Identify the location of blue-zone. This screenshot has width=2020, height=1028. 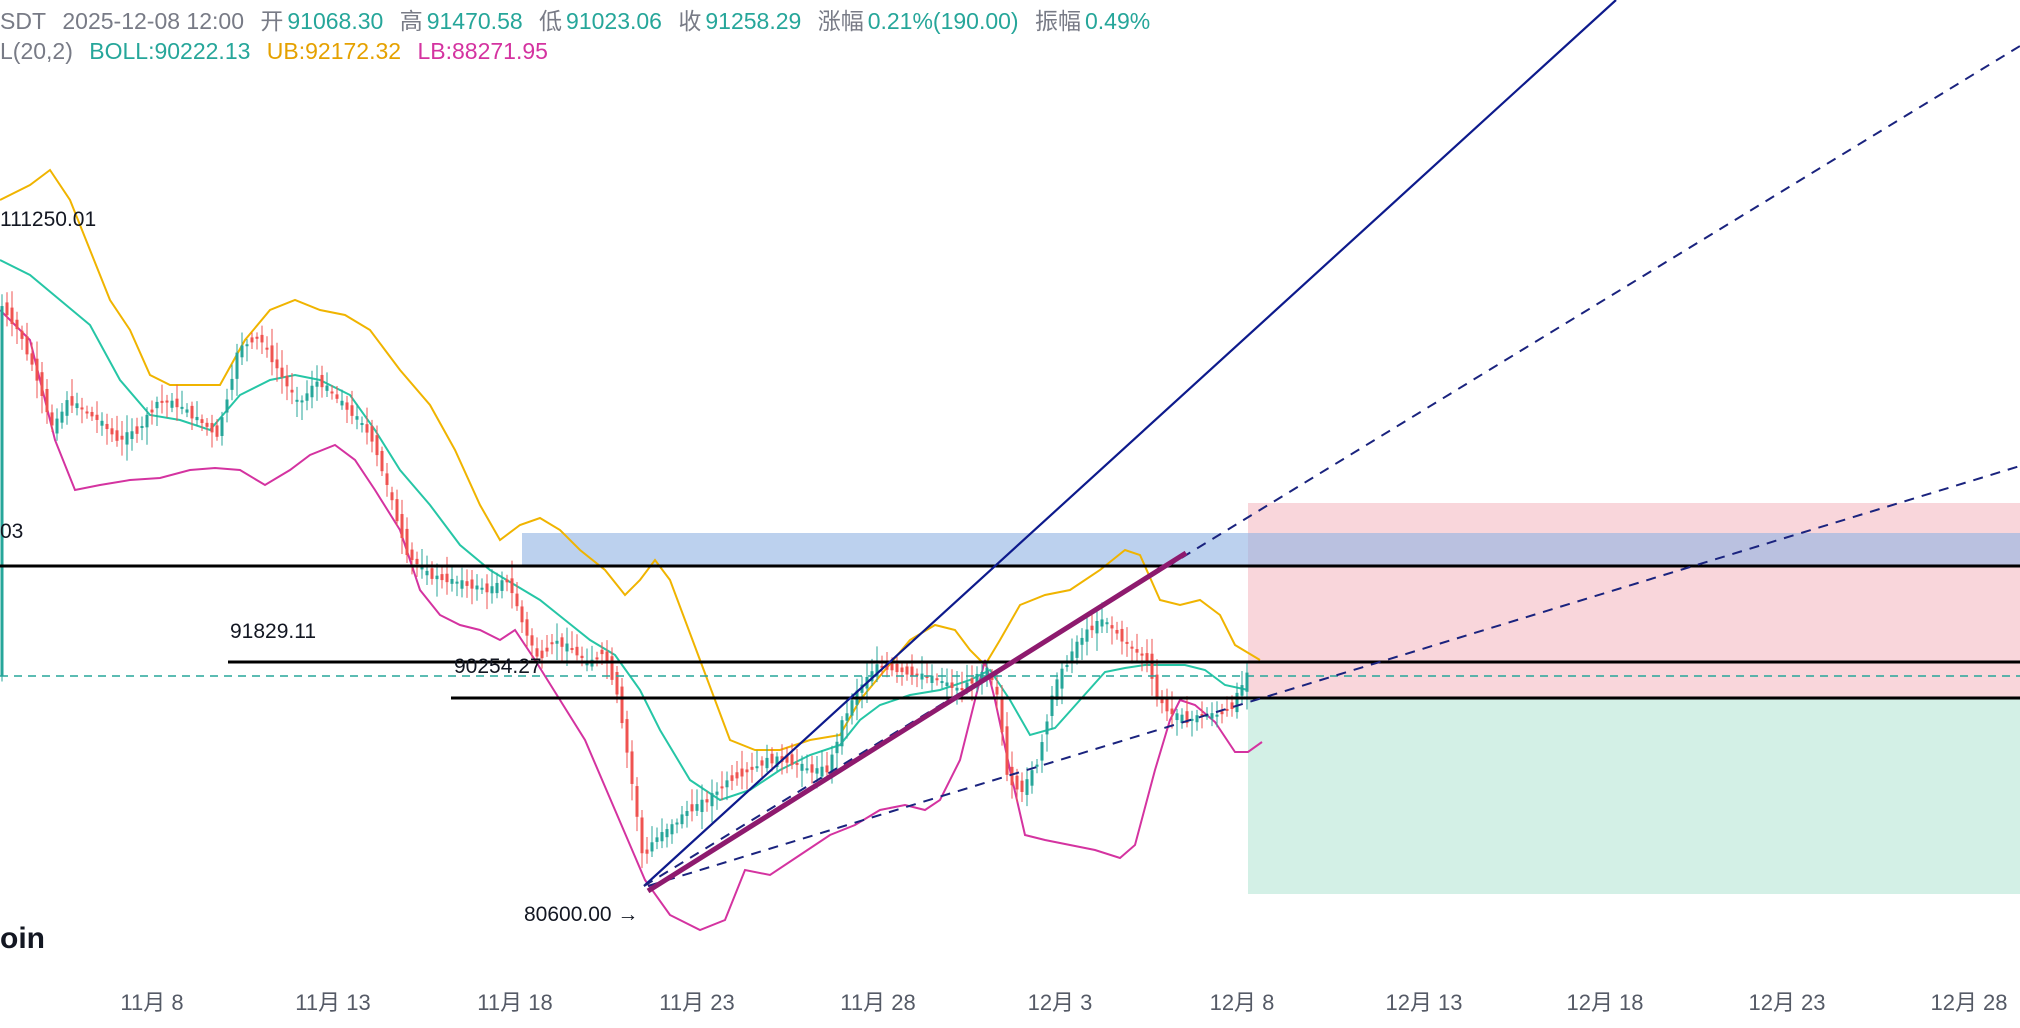
(1271, 549).